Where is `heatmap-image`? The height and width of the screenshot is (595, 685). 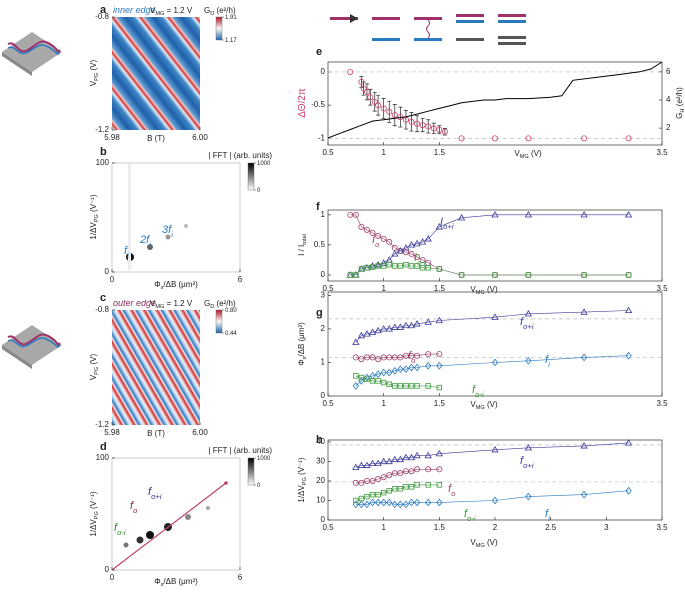
heatmap-image is located at coordinates (156, 367).